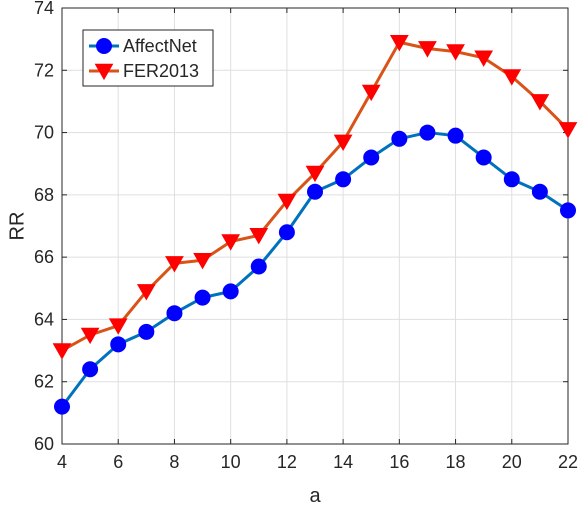  Describe the element at coordinates (44, 382) in the screenshot. I see `y-tick-label: 62` at that location.